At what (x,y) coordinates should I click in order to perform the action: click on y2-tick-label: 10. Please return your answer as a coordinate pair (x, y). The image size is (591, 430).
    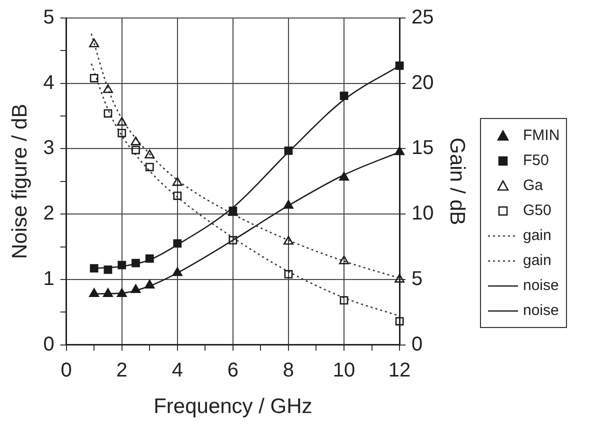
    Looking at the image, I should click on (423, 213).